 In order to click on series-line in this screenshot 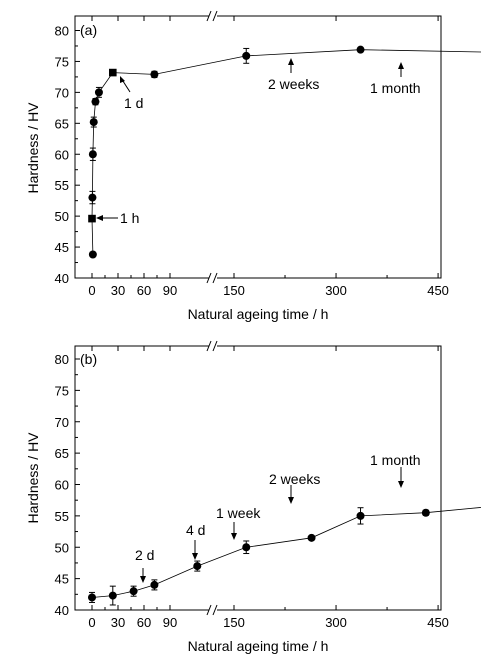, I will do `click(286, 552)`.